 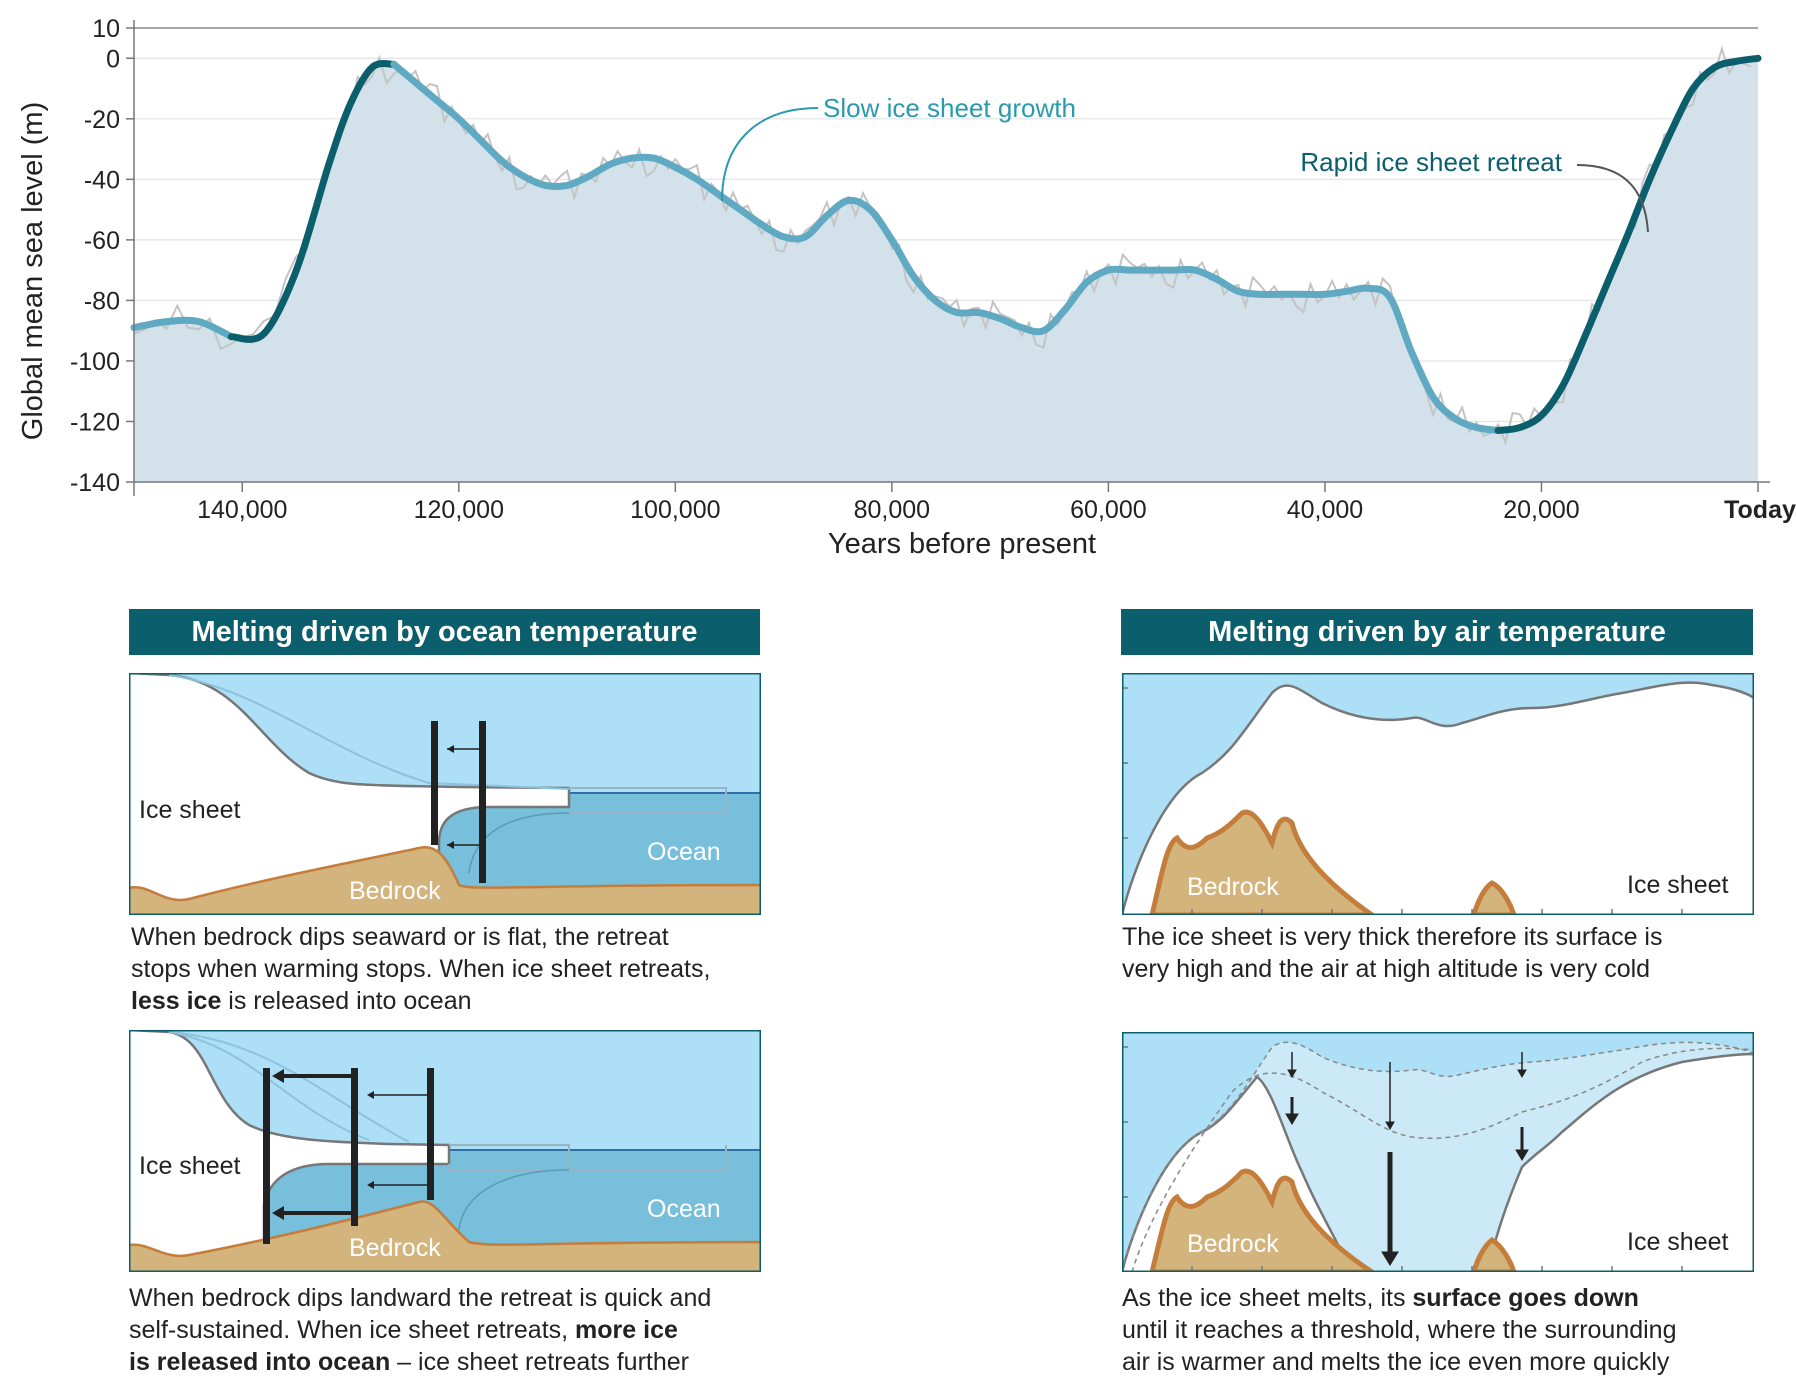 What do you see at coordinates (176, 1001) in the screenshot?
I see `caption-bold: less ice` at bounding box center [176, 1001].